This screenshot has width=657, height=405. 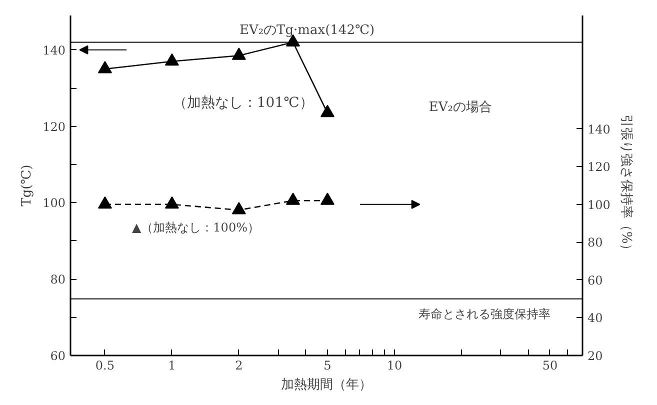 What do you see at coordinates (54, 127) in the screenshot?
I see `y-tick-label: 120` at bounding box center [54, 127].